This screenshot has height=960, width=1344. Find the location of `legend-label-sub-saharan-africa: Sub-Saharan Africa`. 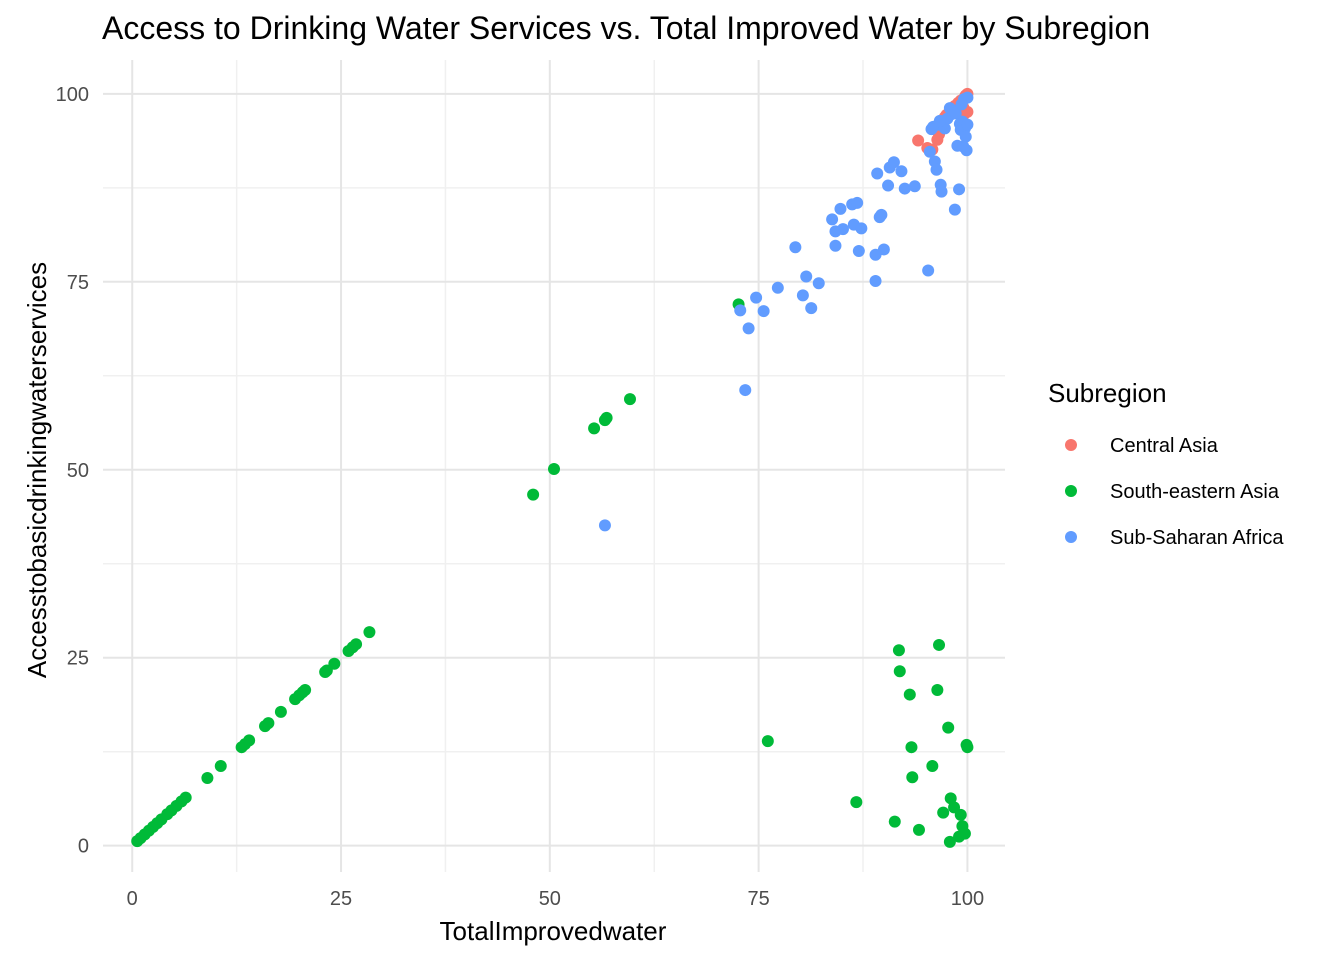

legend-label-sub-saharan-africa: Sub-Saharan Africa is located at coordinates (1197, 538).